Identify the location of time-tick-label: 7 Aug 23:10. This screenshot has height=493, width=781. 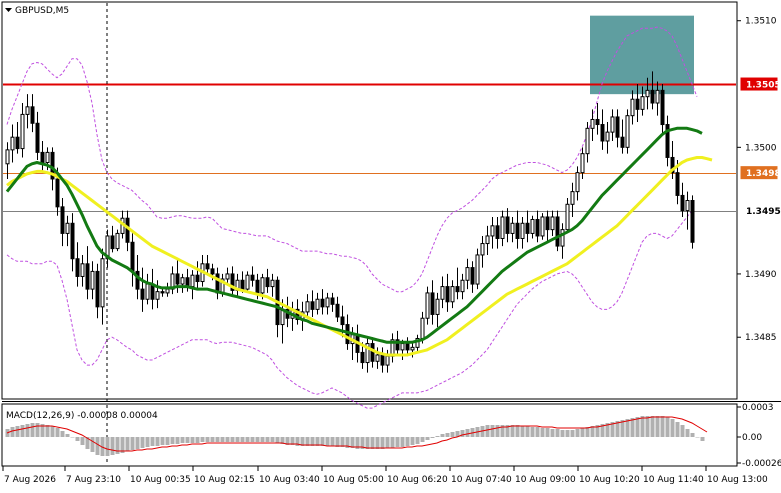
(93, 480).